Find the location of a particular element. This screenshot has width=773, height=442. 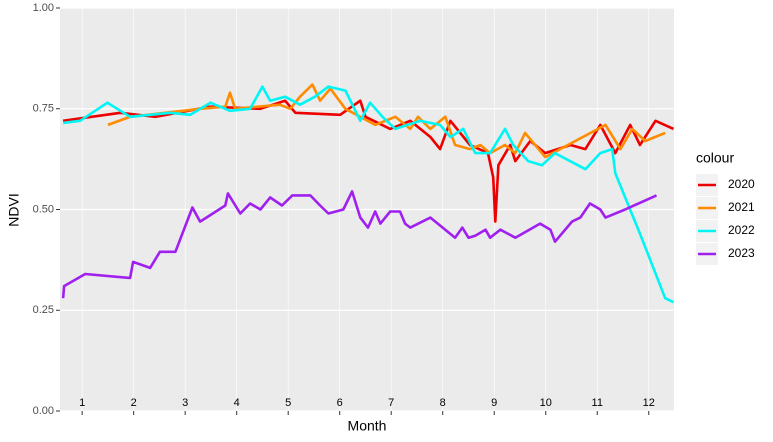

y-tick-label: 1.00 is located at coordinates (43, 8).